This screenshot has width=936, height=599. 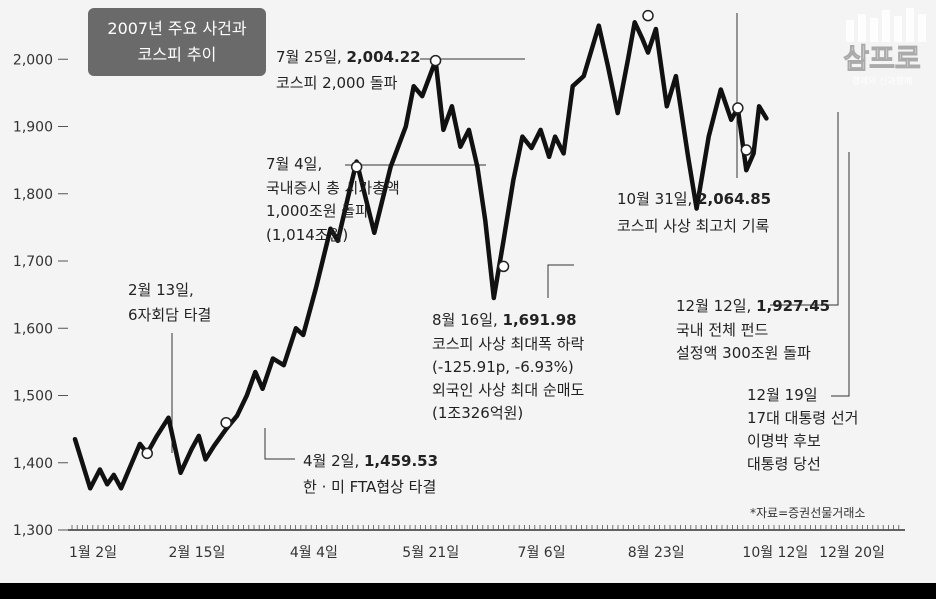 What do you see at coordinates (307, 235) in the screenshot?
I see `annotation-jul4-line-4: (1,014조원)` at bounding box center [307, 235].